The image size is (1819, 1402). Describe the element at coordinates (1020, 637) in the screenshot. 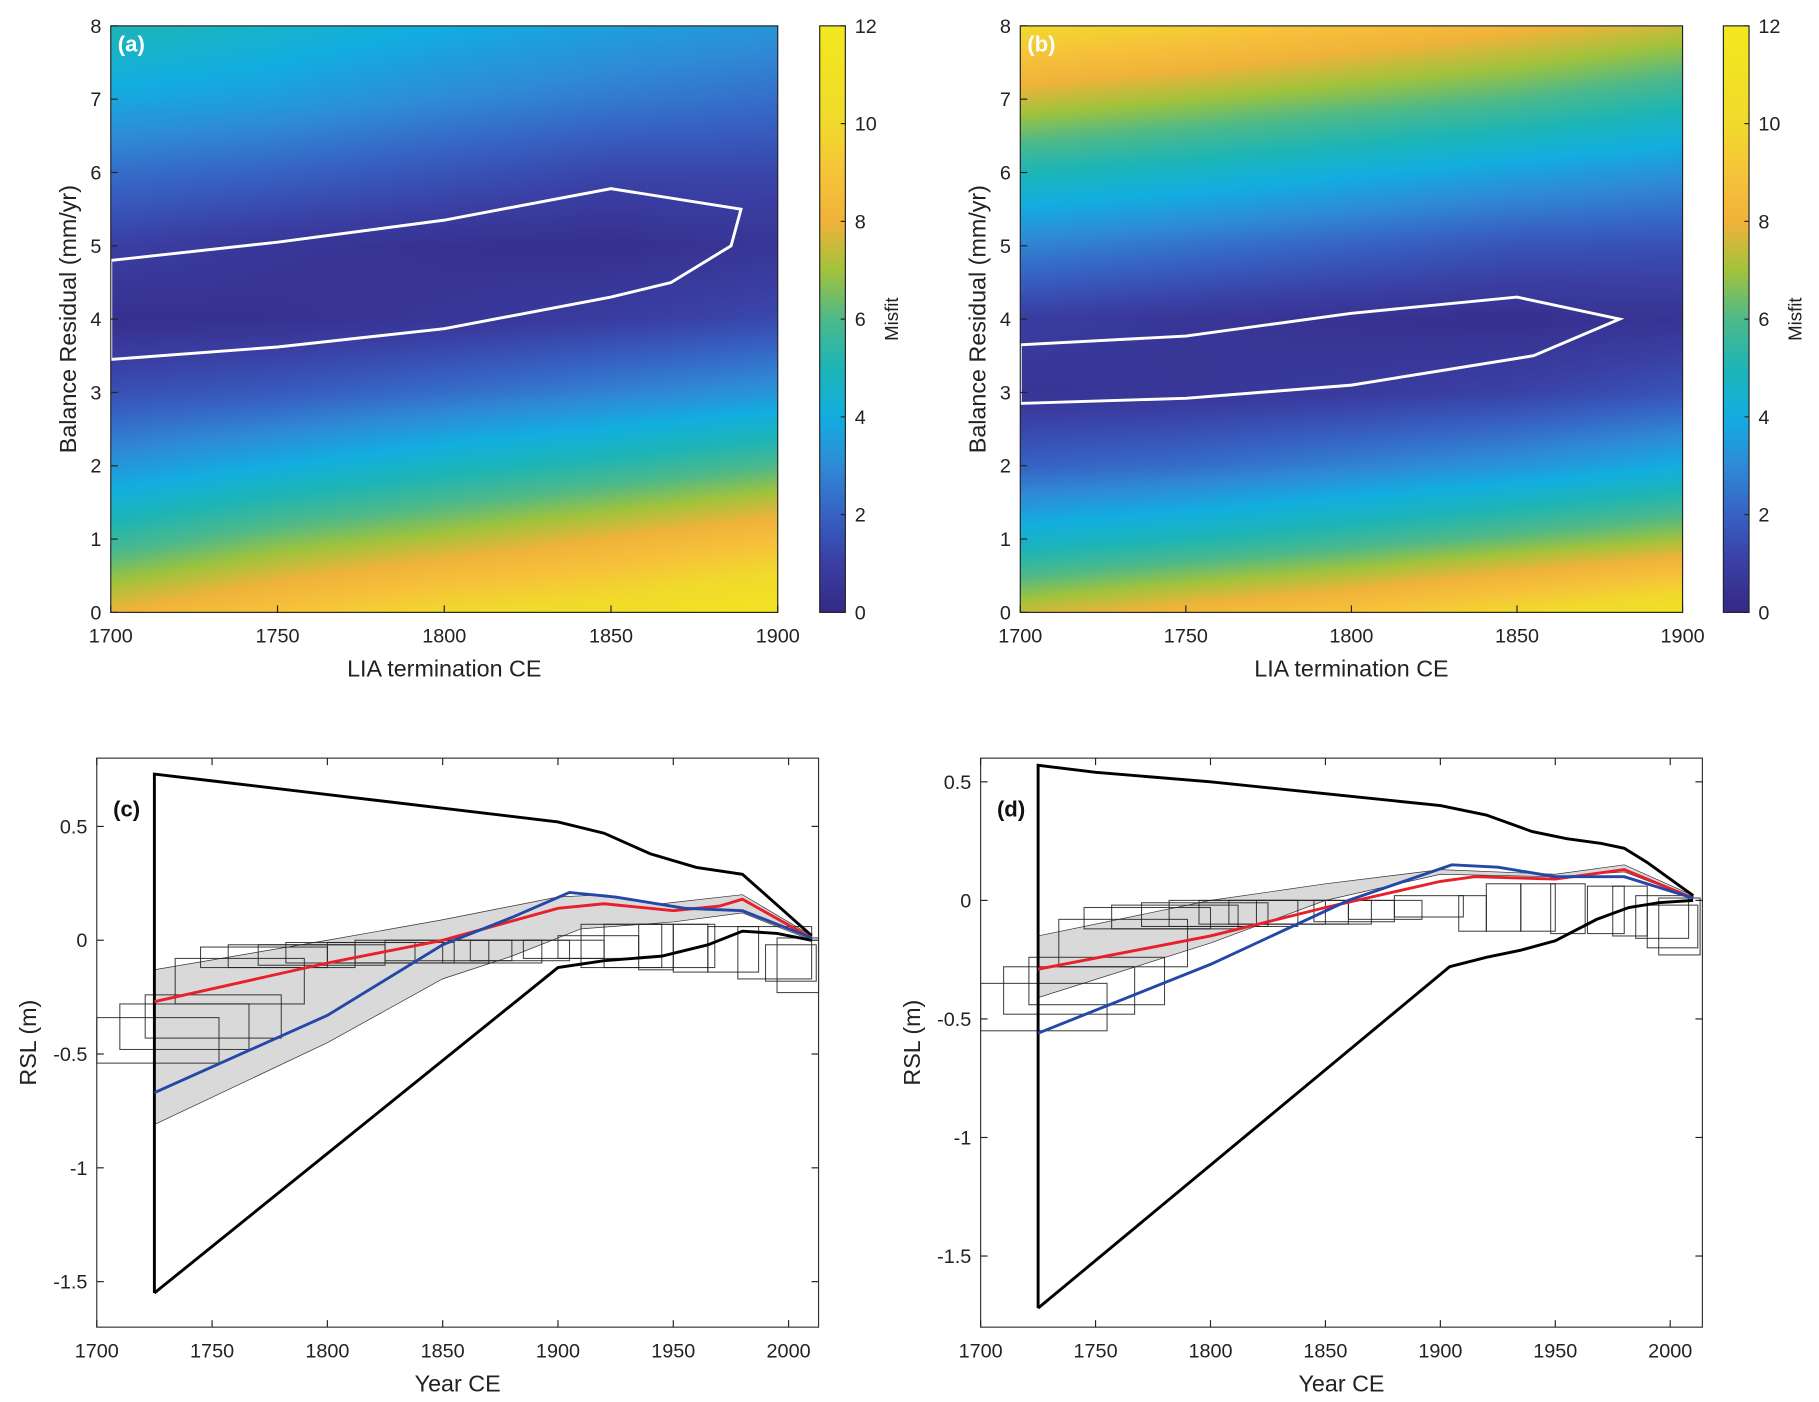

I see `x-tick-label: 1700` at that location.